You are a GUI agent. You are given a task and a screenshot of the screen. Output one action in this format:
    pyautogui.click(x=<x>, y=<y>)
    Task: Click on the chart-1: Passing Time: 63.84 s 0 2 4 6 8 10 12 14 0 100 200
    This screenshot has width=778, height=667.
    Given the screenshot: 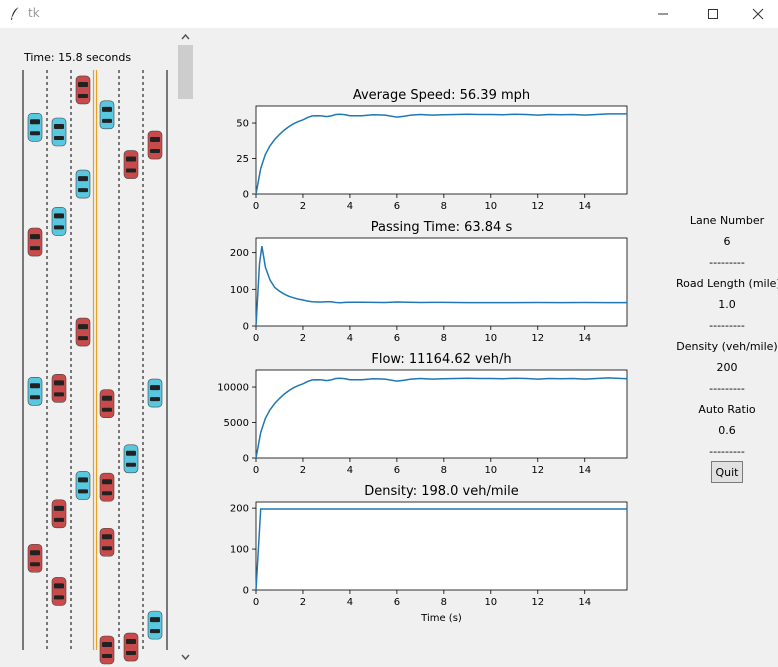 What is the action you would take?
    pyautogui.click(x=429, y=282)
    